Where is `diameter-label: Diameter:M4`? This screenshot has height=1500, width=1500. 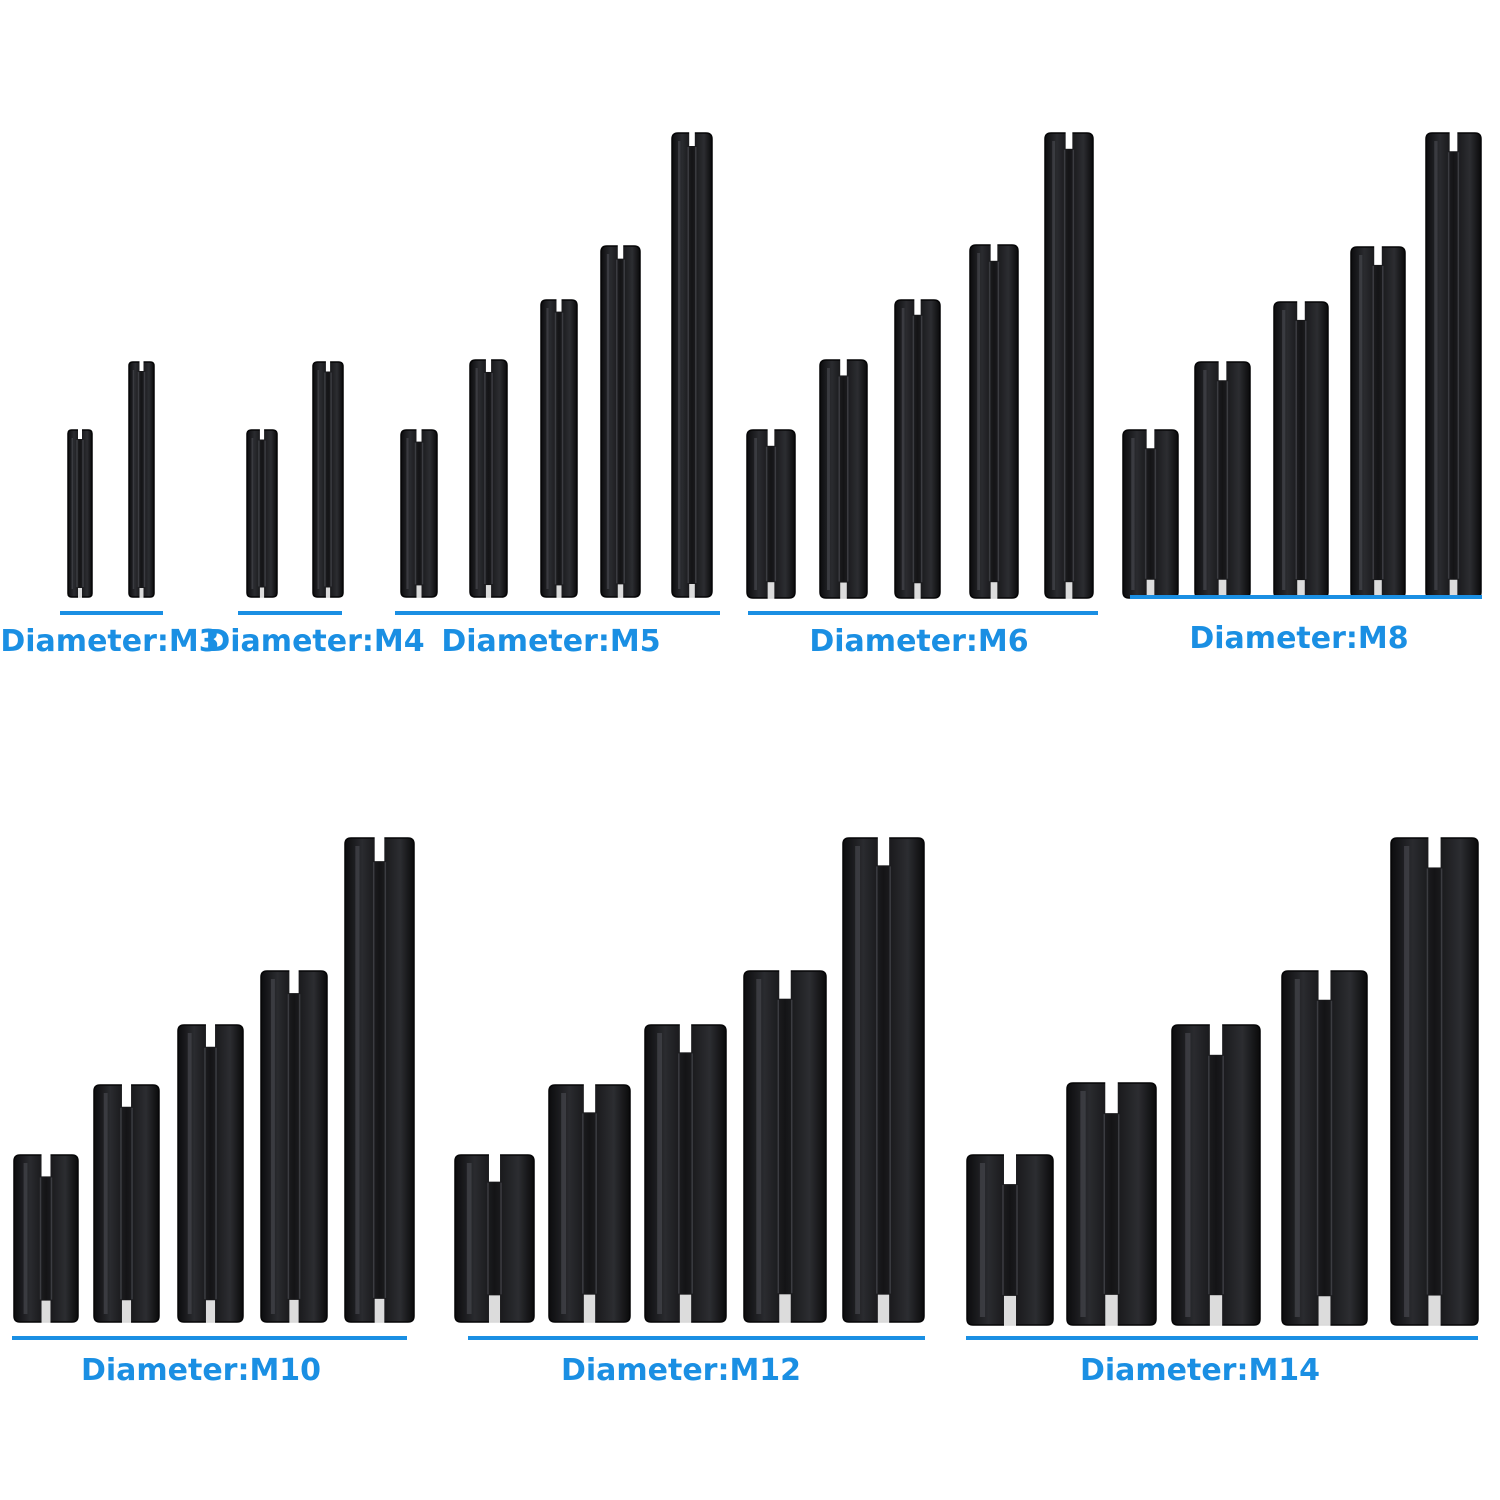
diameter-label: Diameter:M4 is located at coordinates (314, 641).